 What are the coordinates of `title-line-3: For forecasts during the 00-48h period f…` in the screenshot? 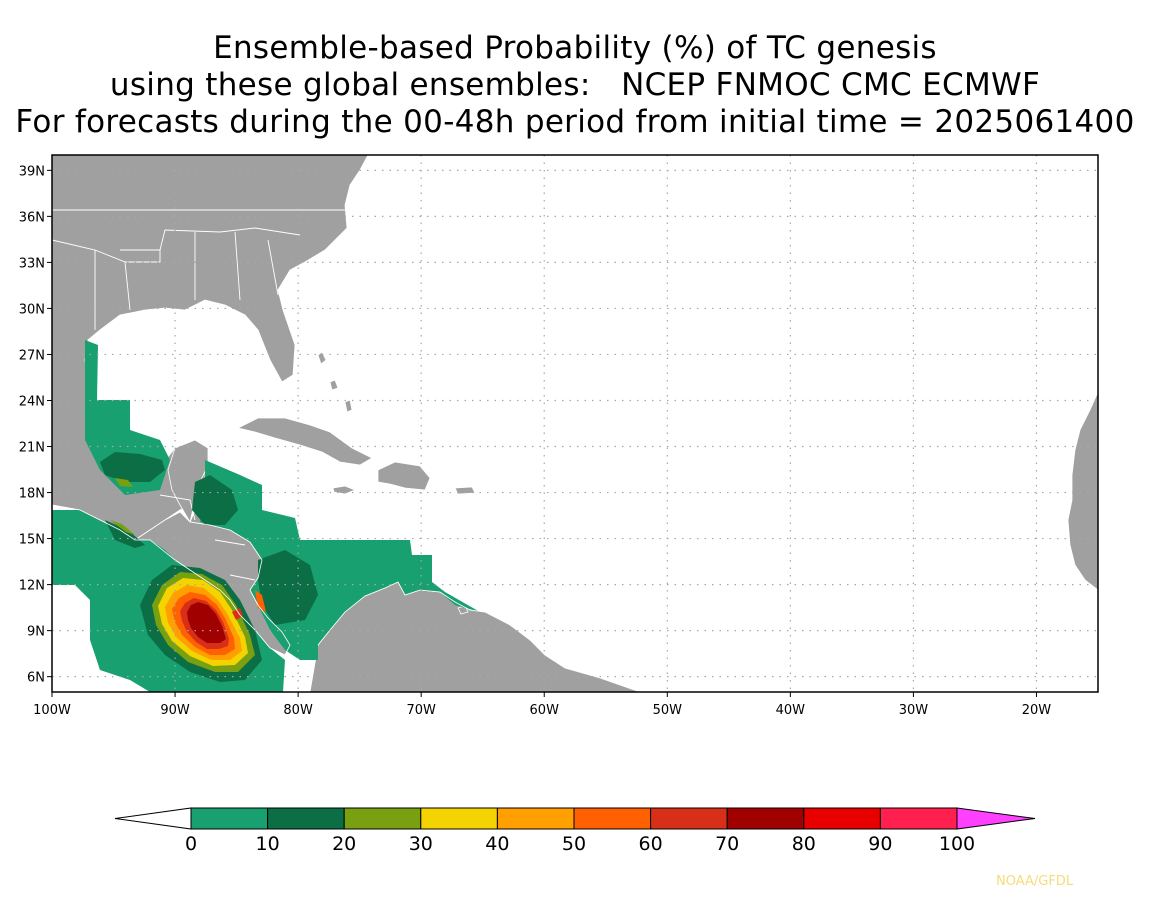 It's located at (575, 122).